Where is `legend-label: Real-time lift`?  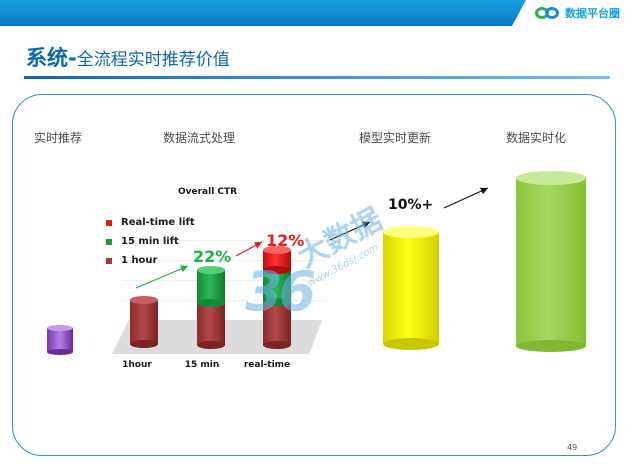
legend-label: Real-time lift is located at coordinates (158, 222).